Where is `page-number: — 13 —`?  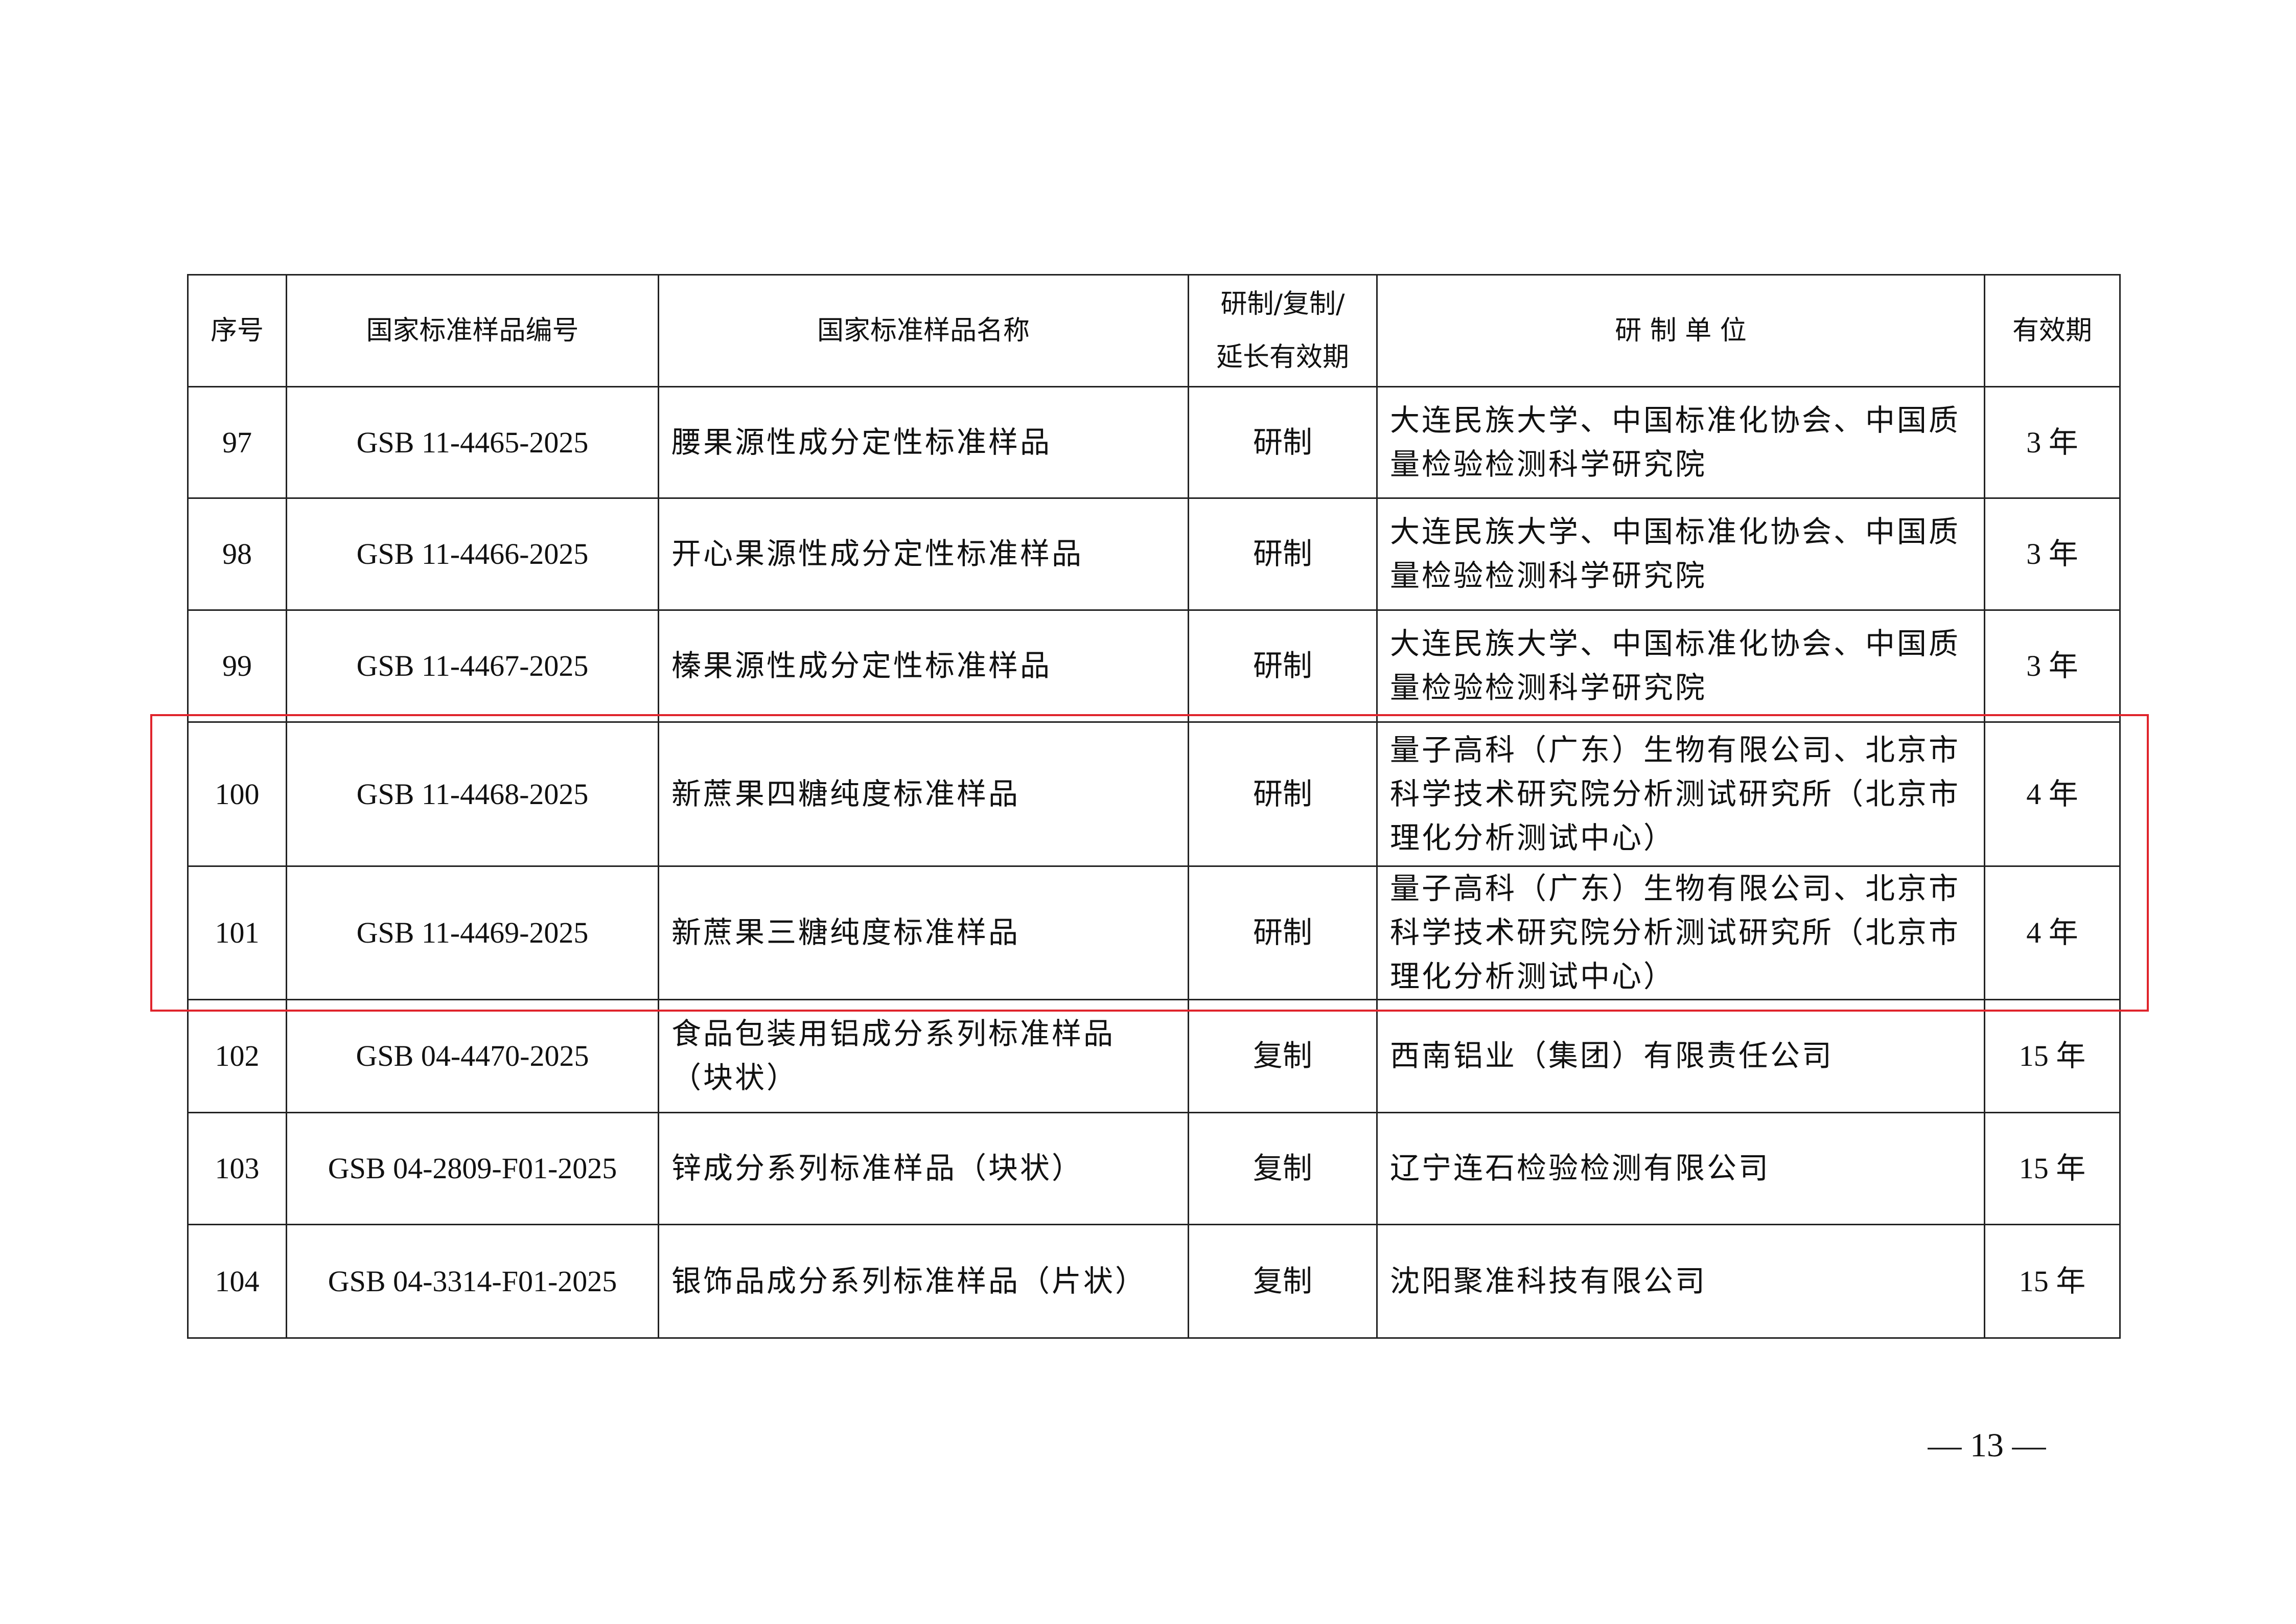
page-number: — 13 — is located at coordinates (1987, 1445).